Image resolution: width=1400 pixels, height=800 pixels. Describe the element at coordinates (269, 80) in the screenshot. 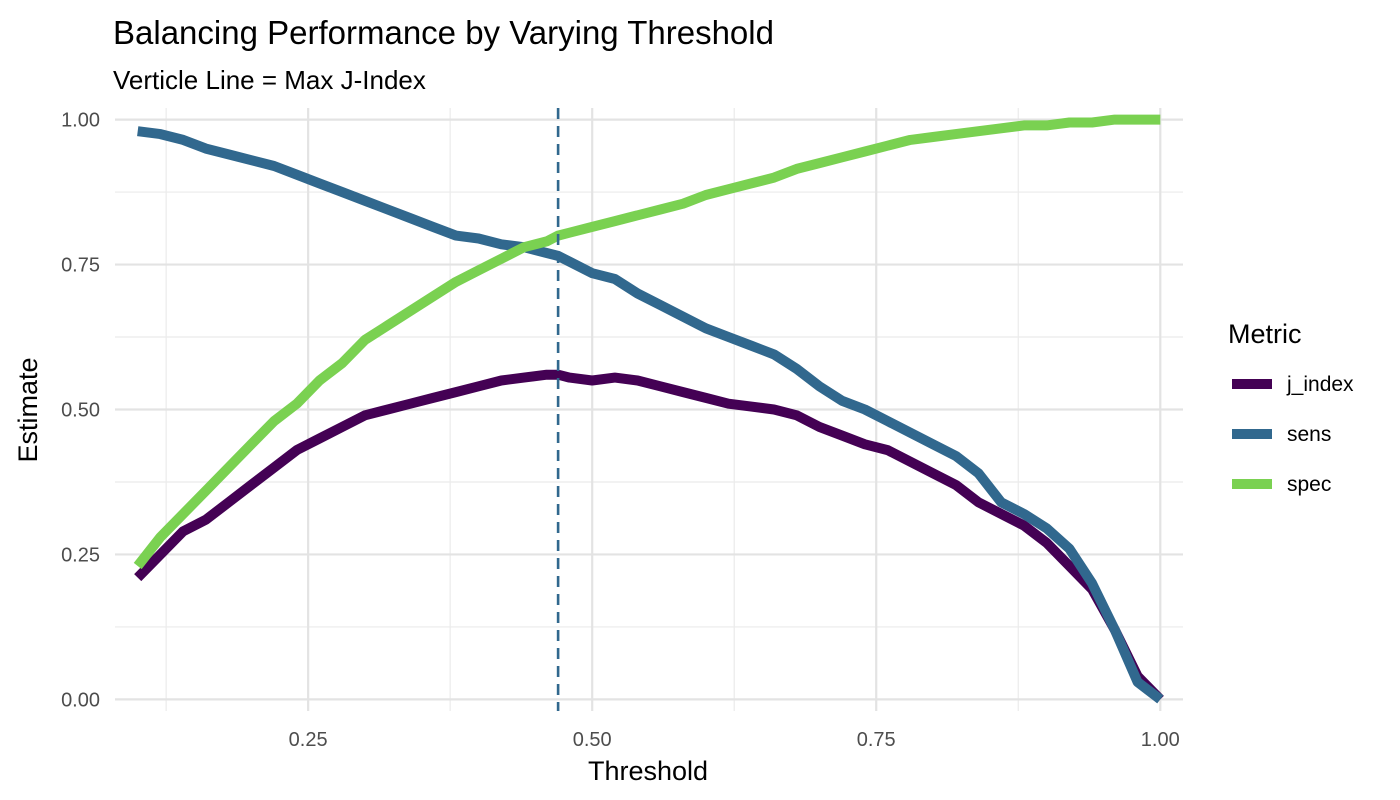

I see `chart-subtitle: Verticle Line = Max J-Index` at that location.